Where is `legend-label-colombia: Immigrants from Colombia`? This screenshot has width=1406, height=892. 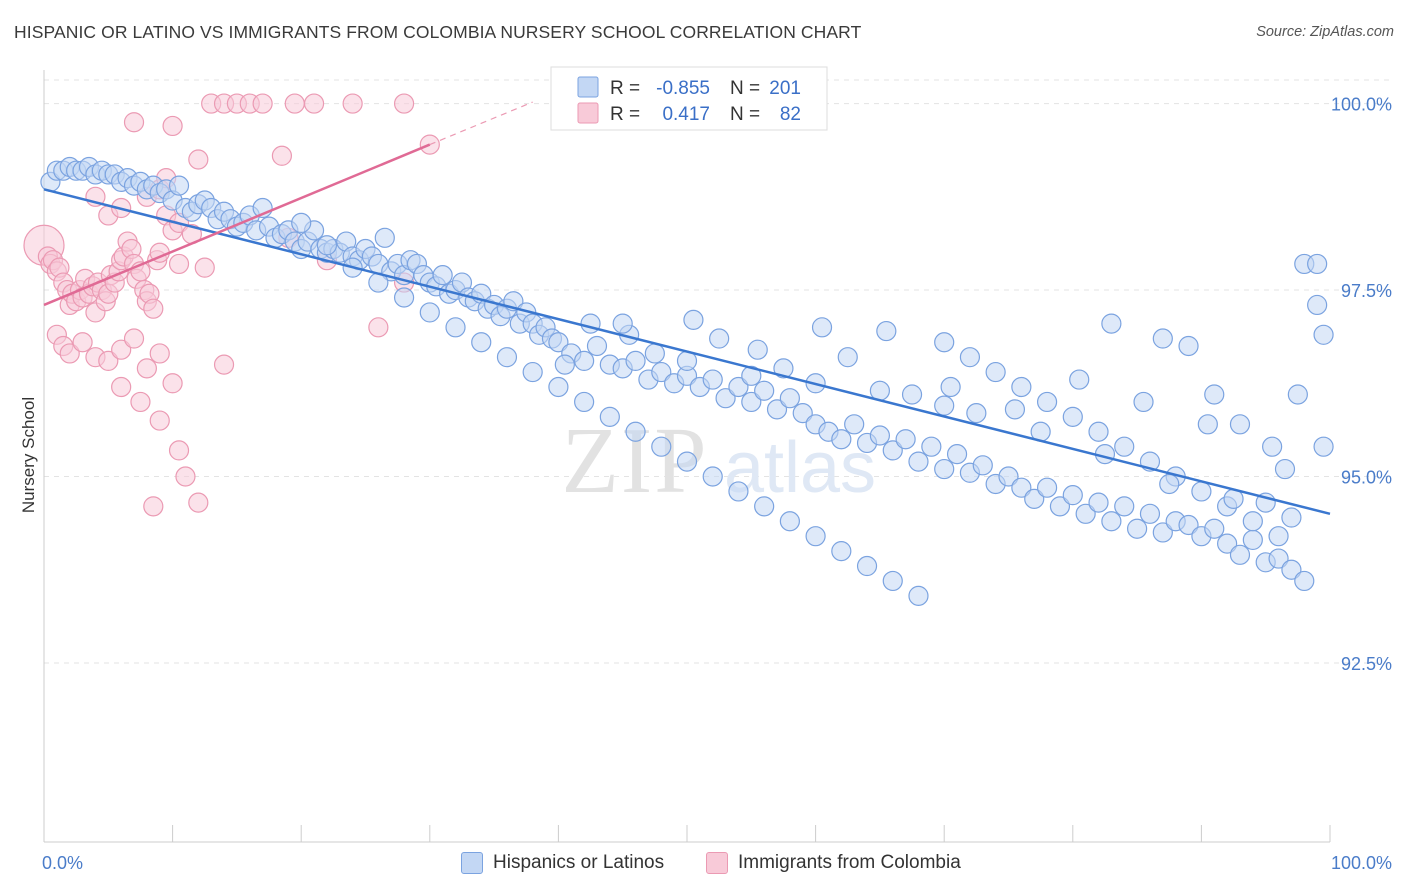 legend-label-colombia: Immigrants from Colombia is located at coordinates (849, 862).